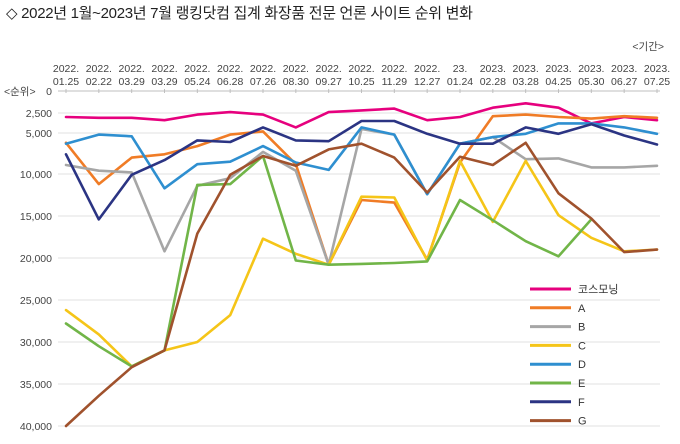 Image resolution: width=680 pixels, height=444 pixels. What do you see at coordinates (36, 427) in the screenshot?
I see `y-tick-label: 40,000` at bounding box center [36, 427].